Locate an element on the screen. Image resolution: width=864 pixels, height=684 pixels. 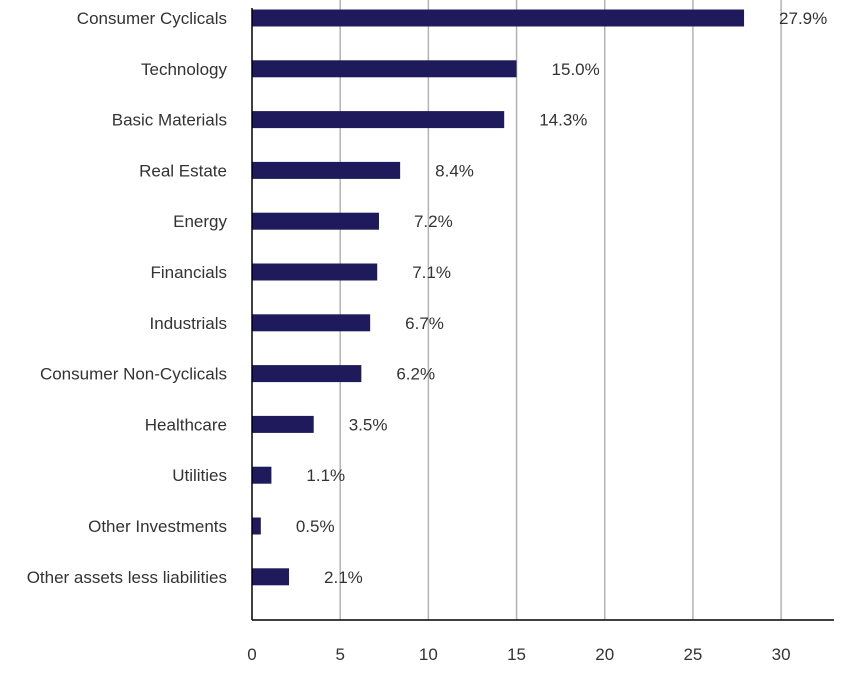
data-label: 7.1% is located at coordinates (431, 272).